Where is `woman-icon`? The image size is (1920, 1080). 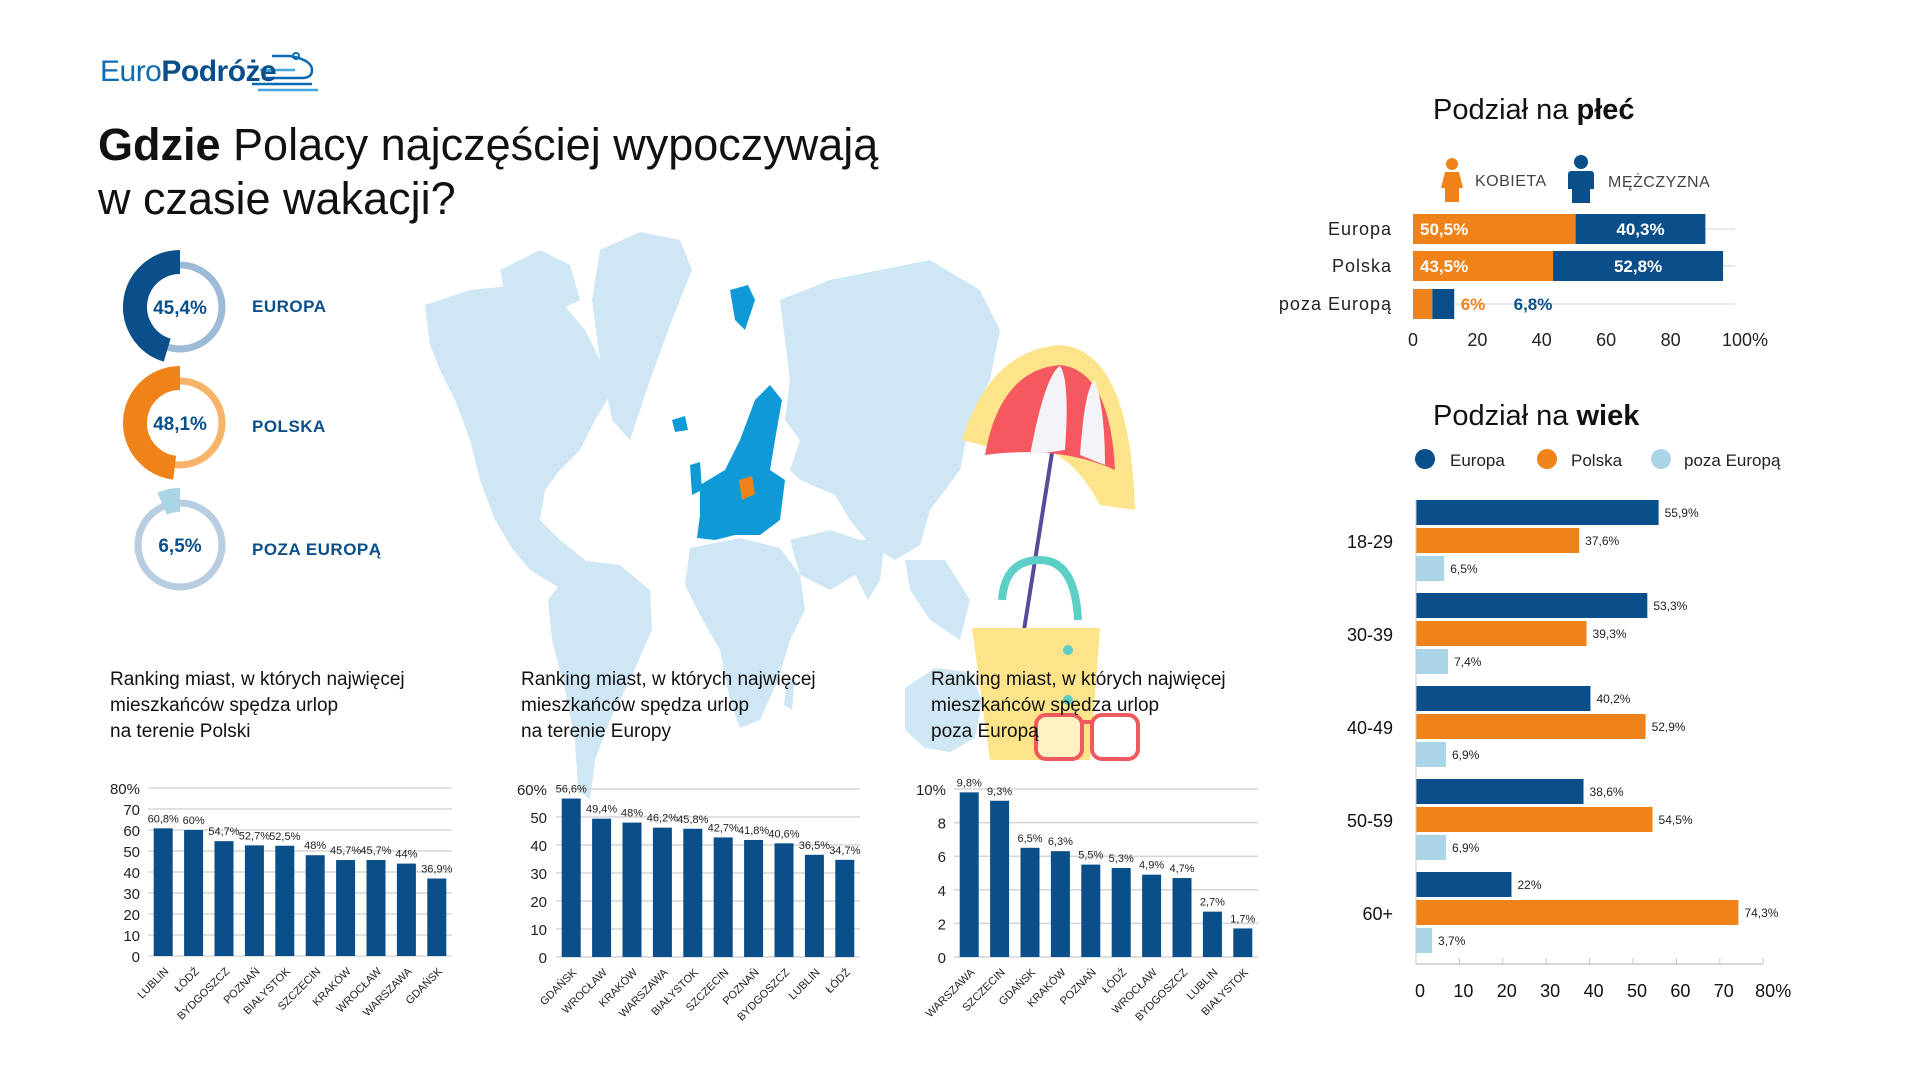 woman-icon is located at coordinates (1452, 180).